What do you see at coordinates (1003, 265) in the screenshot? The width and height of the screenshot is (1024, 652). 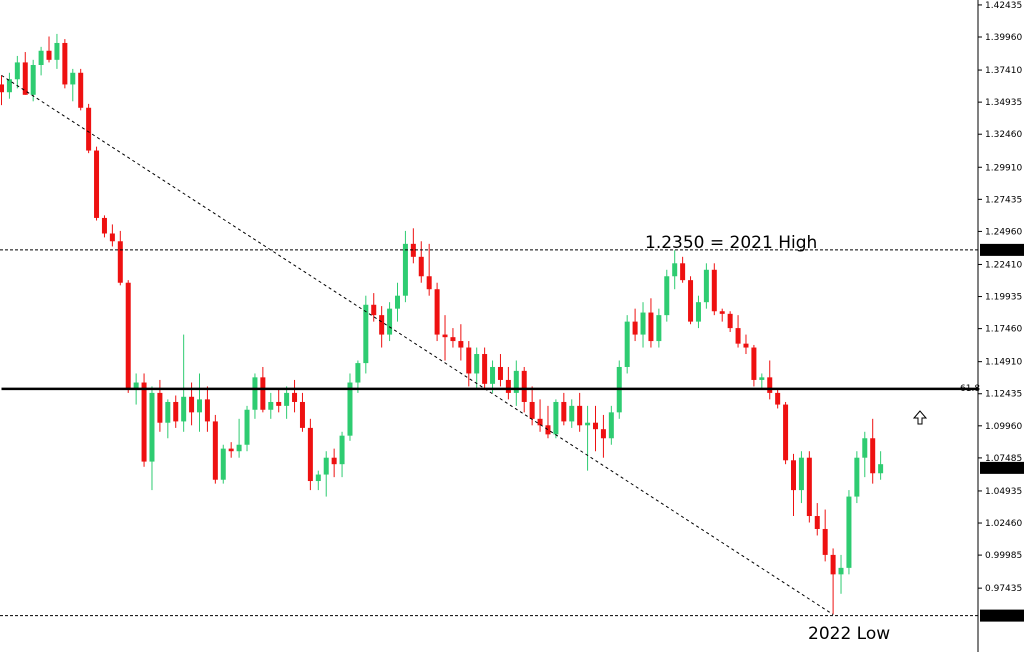 I see `y-tick-label: 1.22410` at bounding box center [1003, 265].